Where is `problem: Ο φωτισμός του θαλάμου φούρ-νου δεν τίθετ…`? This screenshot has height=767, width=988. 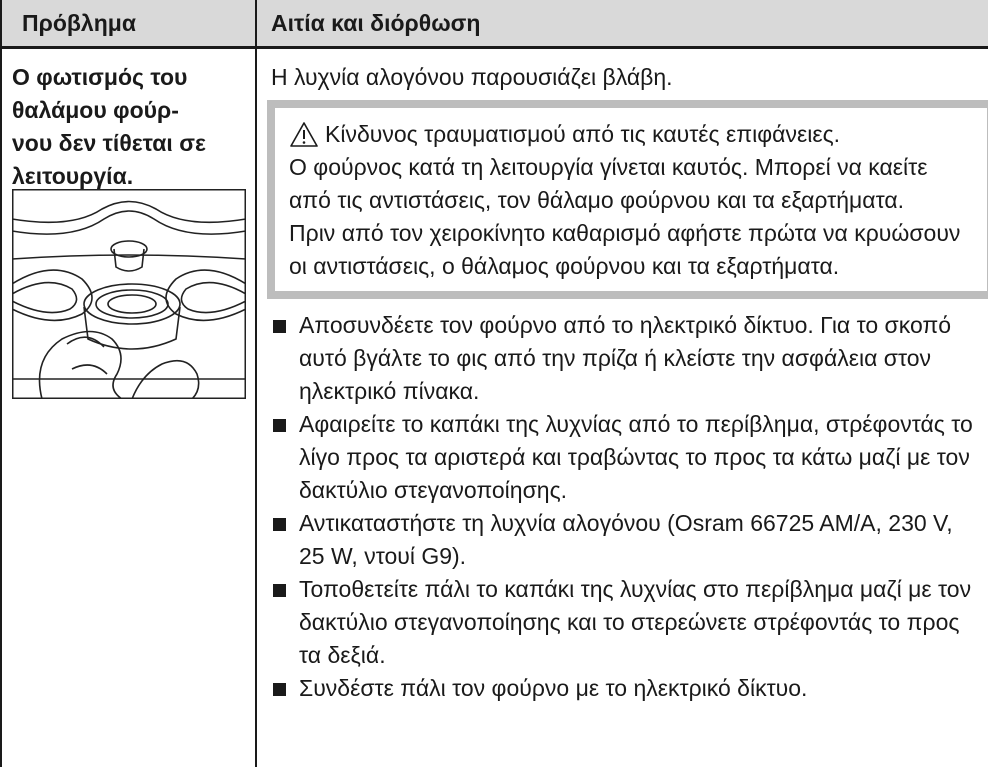
problem: Ο φωτισμός του θαλάμου φούρ-νου δεν τίθετ… is located at coordinates (132, 127).